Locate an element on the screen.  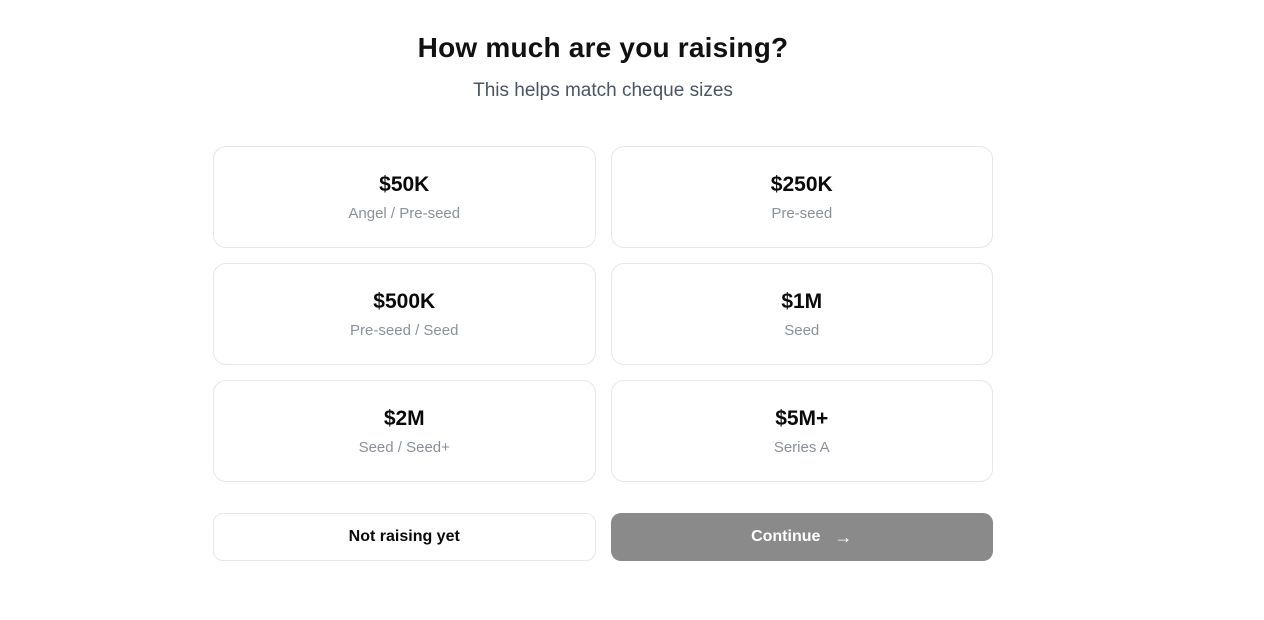
option-amount: $50K is located at coordinates (404, 184).